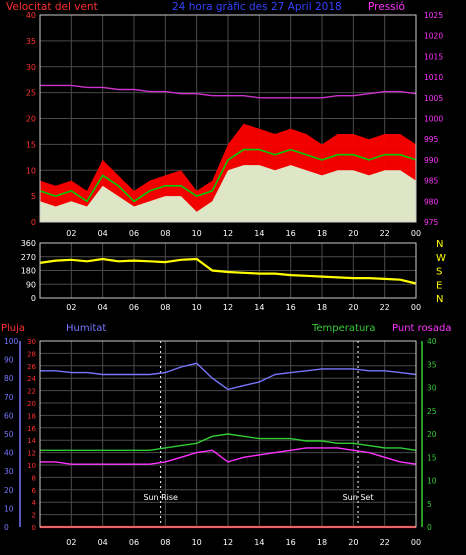  What do you see at coordinates (31, 367) in the screenshot?
I see `rain-ytick-label: 26` at bounding box center [31, 367].